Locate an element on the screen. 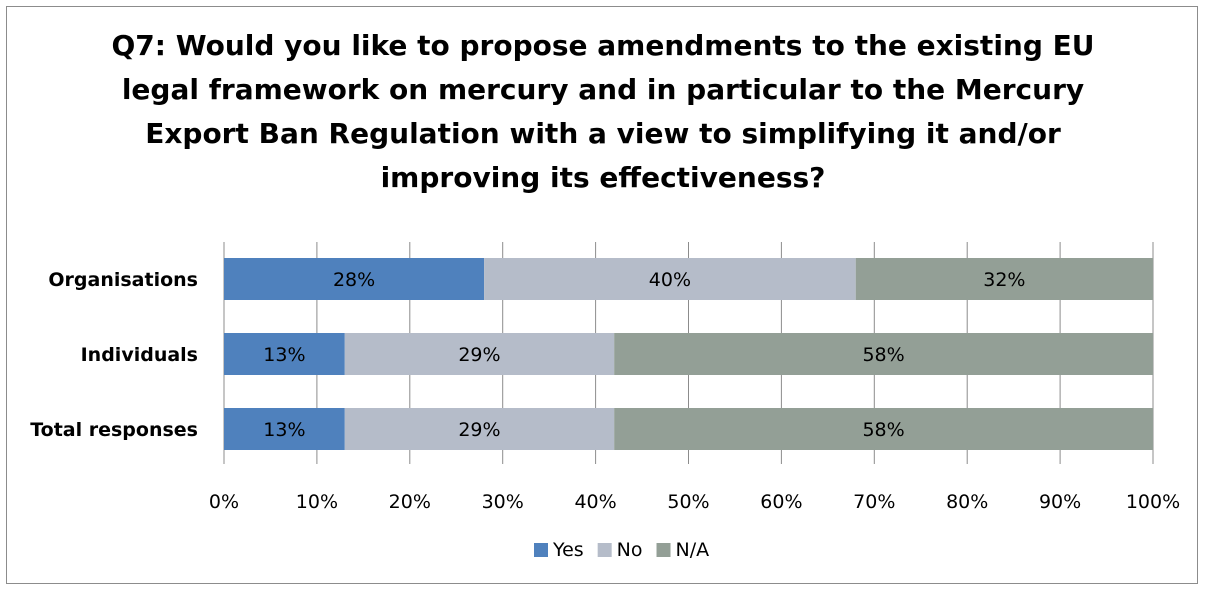 The width and height of the screenshot is (1206, 592). x-tick-label: 30% is located at coordinates (503, 502).